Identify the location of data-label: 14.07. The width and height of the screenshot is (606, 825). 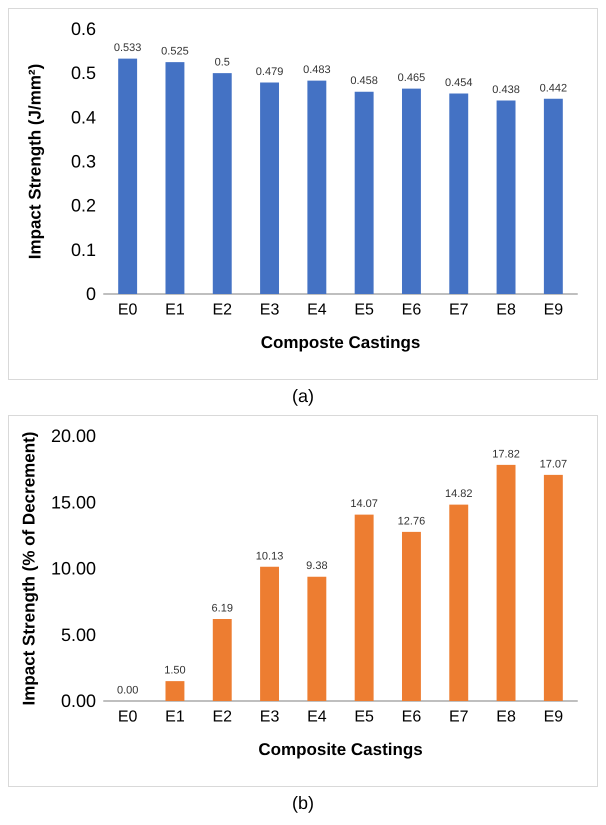
(364, 504).